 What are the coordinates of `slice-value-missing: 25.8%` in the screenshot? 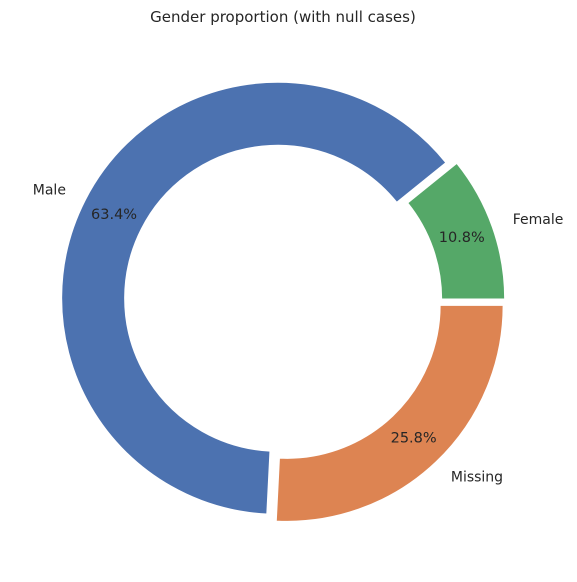 It's located at (414, 438).